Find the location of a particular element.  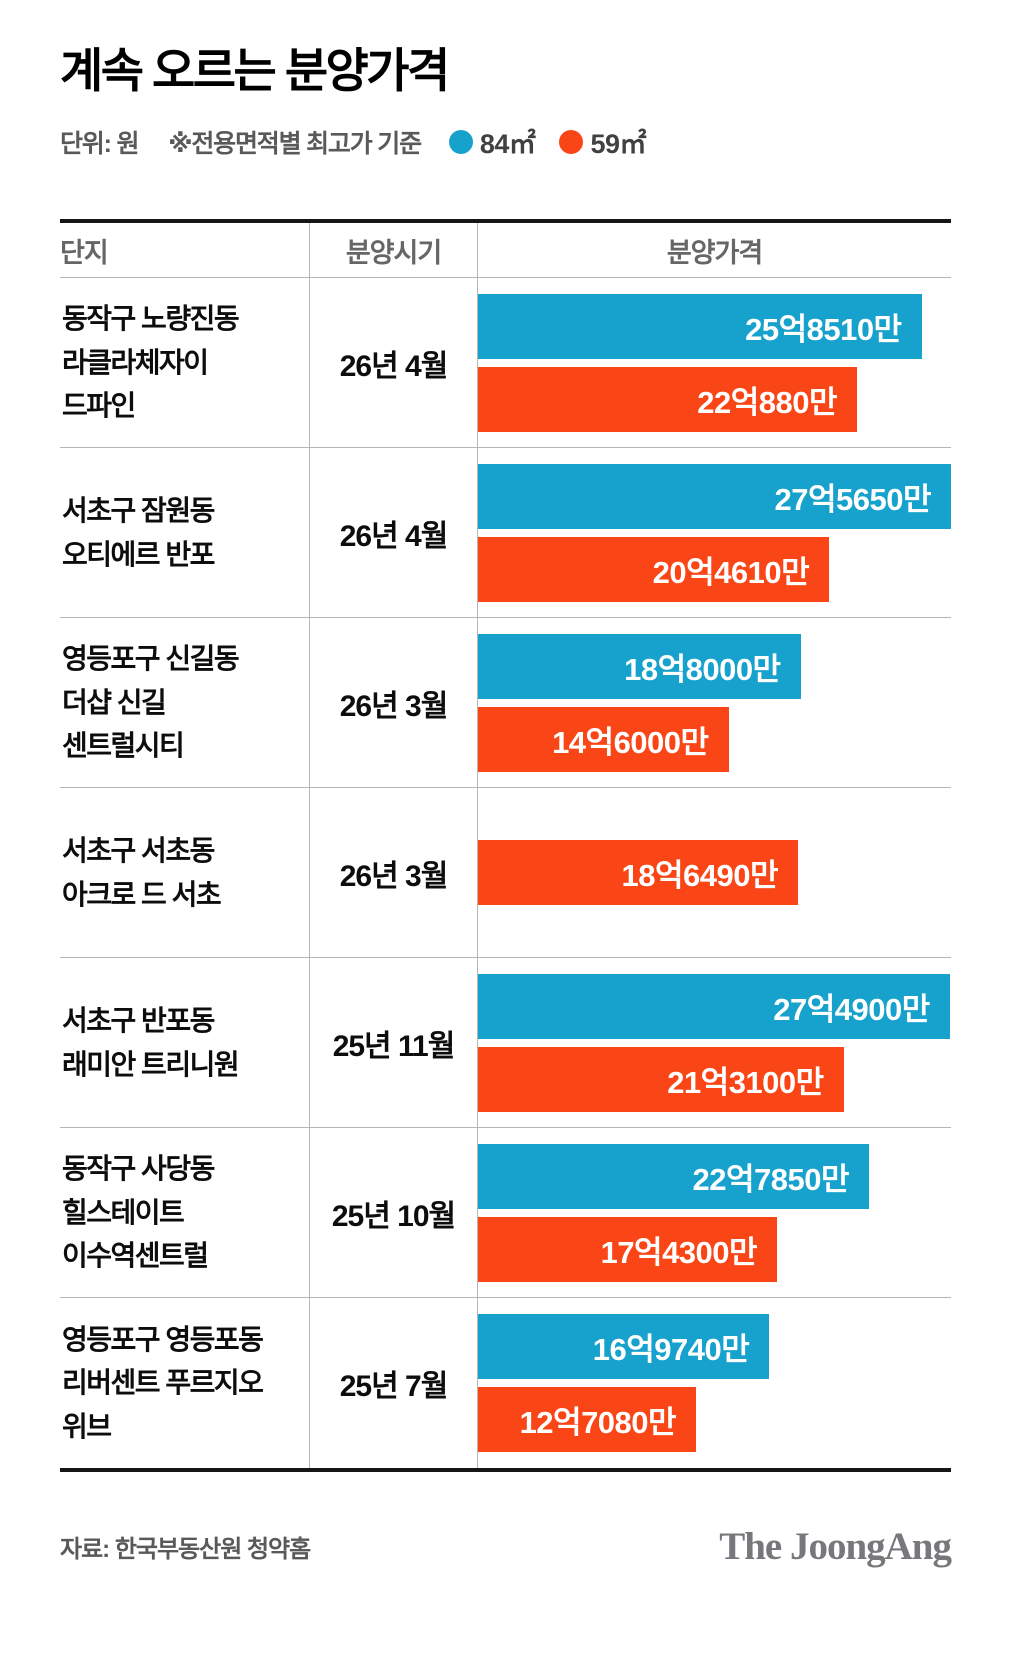

price-bar-84: 27억5650만 is located at coordinates (714, 496).